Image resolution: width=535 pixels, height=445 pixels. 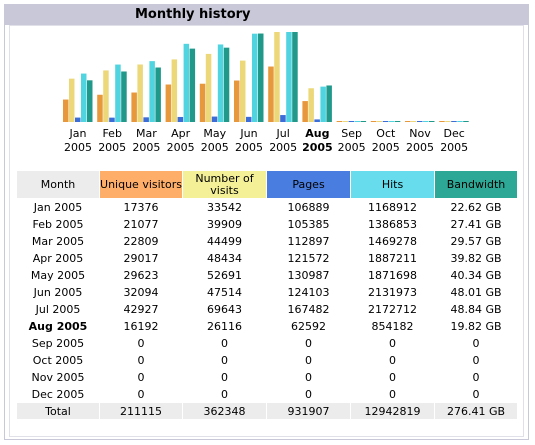 What do you see at coordinates (141, 292) in the screenshot?
I see `value-cell: 32094` at bounding box center [141, 292].